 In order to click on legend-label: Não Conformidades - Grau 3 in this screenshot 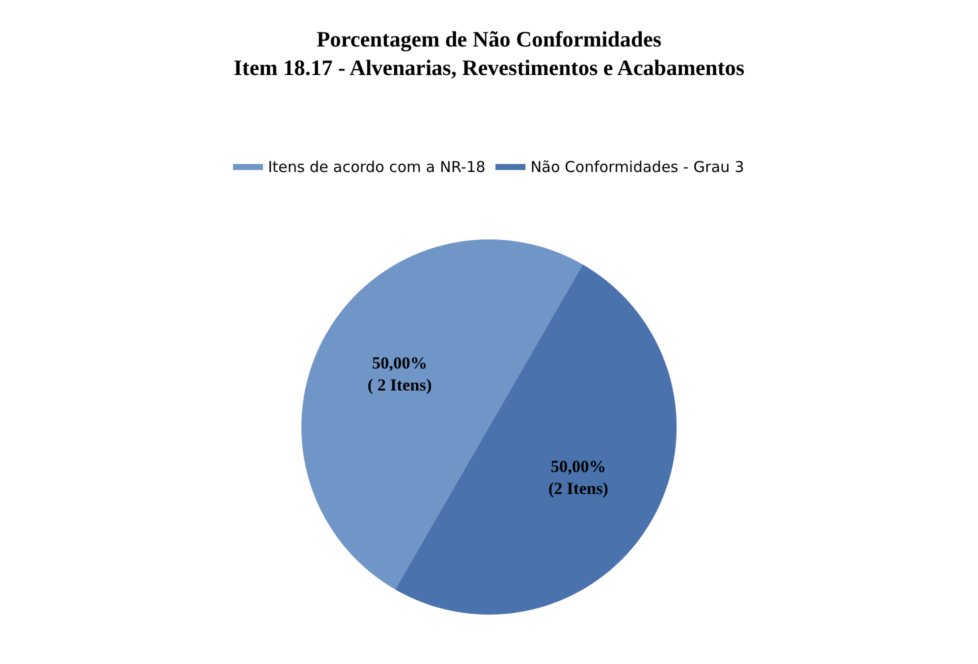, I will do `click(637, 167)`.